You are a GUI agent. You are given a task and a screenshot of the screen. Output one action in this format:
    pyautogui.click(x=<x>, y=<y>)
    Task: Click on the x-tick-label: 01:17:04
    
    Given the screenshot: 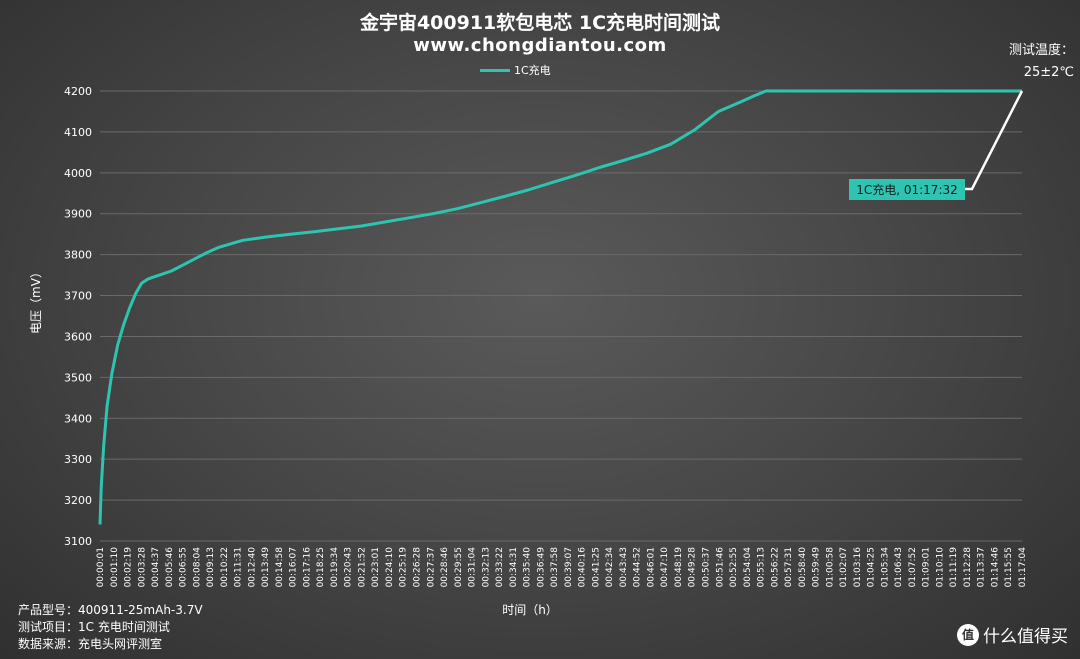 What is the action you would take?
    pyautogui.click(x=1023, y=567)
    